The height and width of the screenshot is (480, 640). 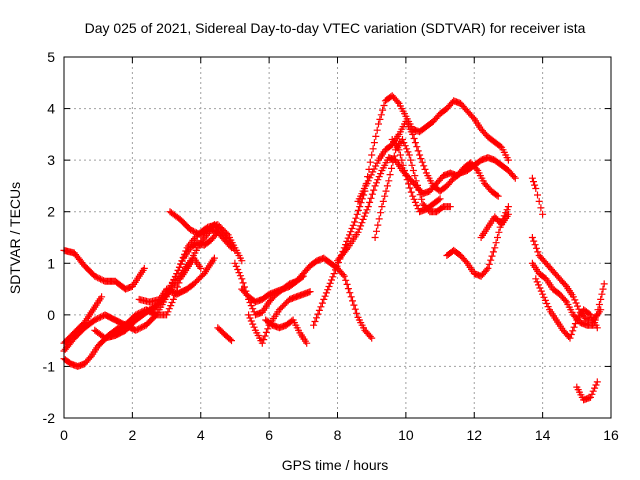 What do you see at coordinates (338, 435) in the screenshot?
I see `x-tick-label: 8` at bounding box center [338, 435].